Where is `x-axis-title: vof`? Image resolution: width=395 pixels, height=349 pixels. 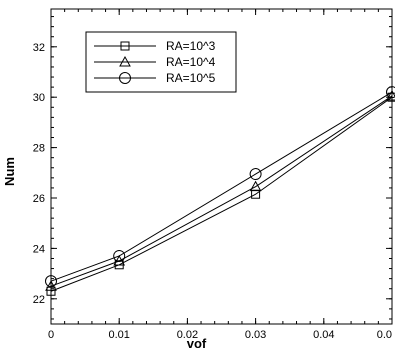
x-axis-title: vof is located at coordinates (197, 342).